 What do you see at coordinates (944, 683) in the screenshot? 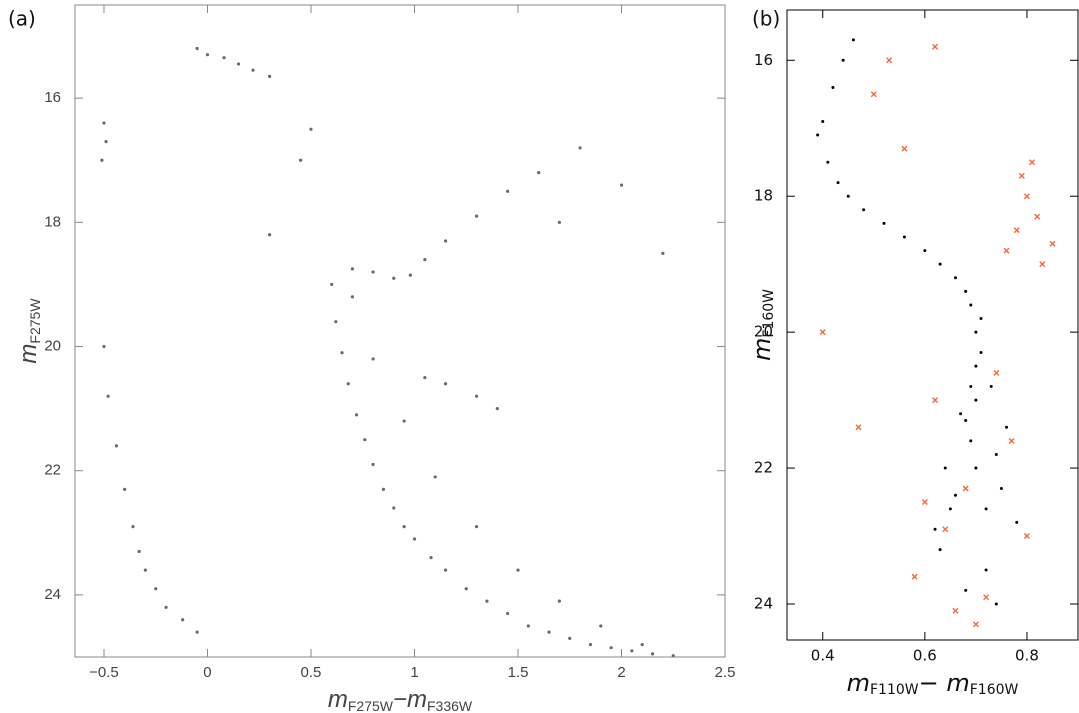
I see `label-part: − m` at bounding box center [944, 683].